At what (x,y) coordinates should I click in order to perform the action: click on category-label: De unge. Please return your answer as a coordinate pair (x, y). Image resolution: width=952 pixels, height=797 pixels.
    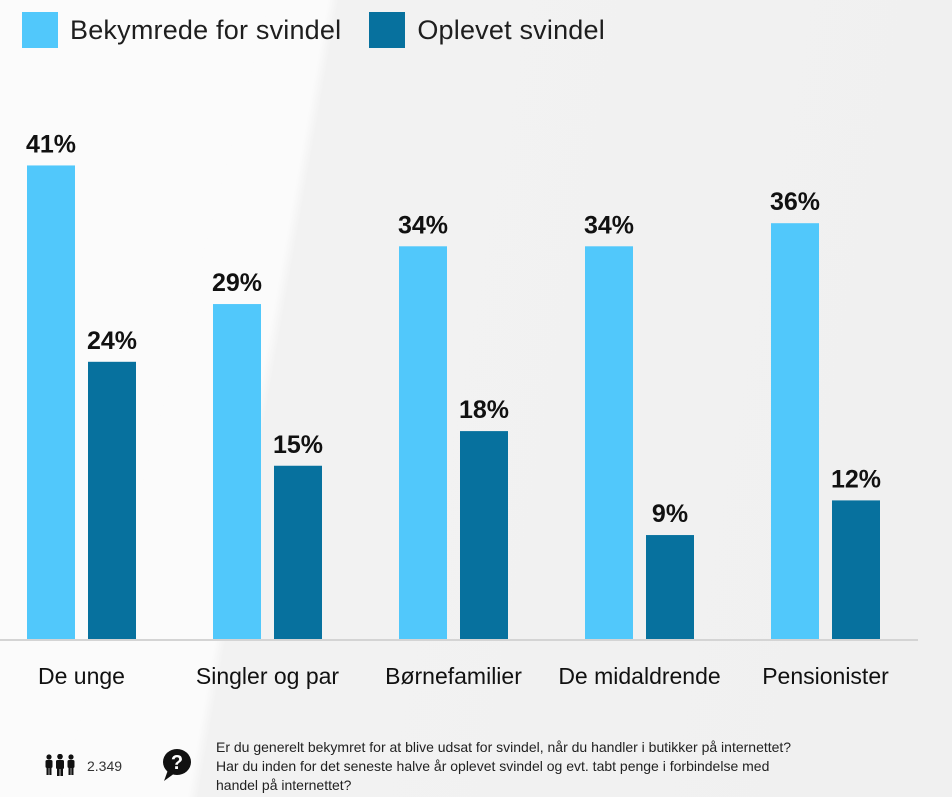
    Looking at the image, I should click on (81, 676).